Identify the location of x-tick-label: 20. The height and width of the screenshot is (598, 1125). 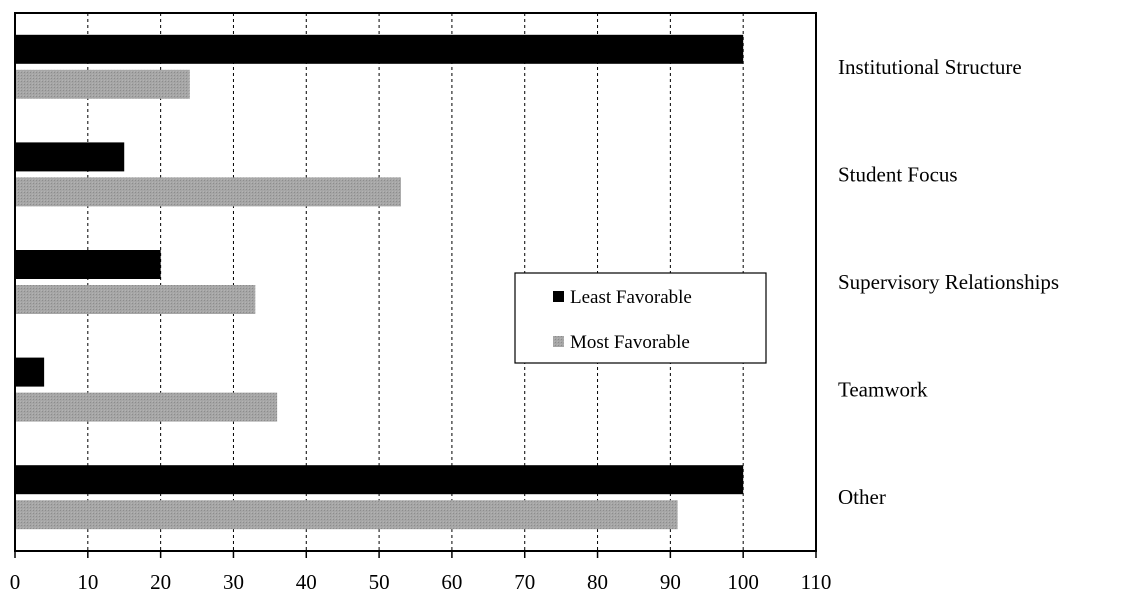
(160, 582).